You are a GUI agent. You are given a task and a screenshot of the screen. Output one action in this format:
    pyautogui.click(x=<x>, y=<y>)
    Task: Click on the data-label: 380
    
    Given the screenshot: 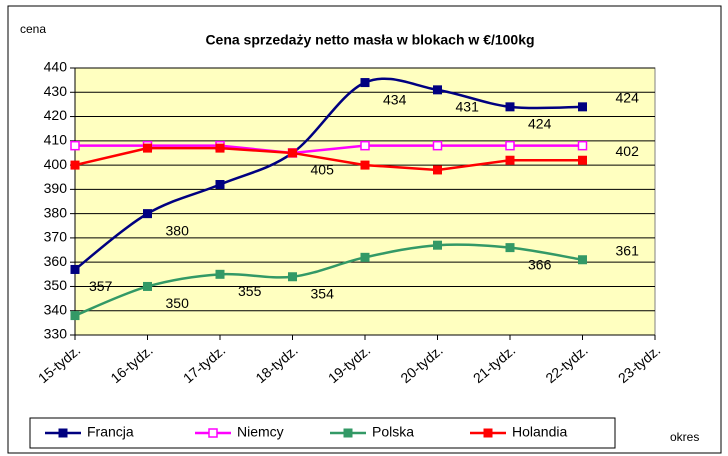 What is the action you would take?
    pyautogui.click(x=178, y=230)
    